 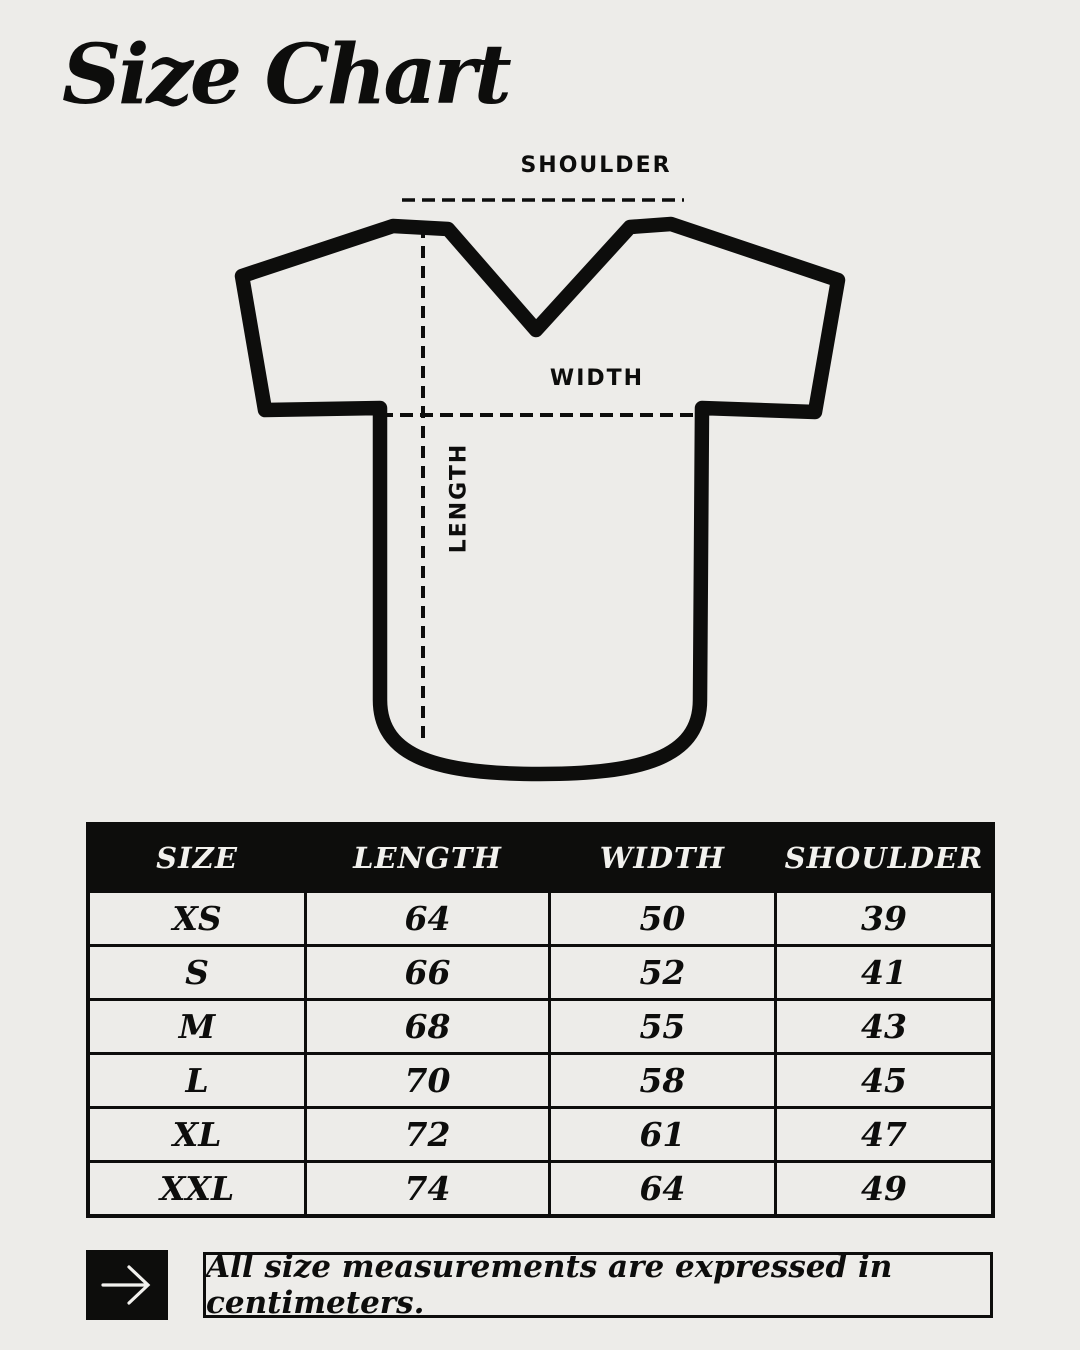 I want to click on arrow-right-icon, so click(x=126, y=1285).